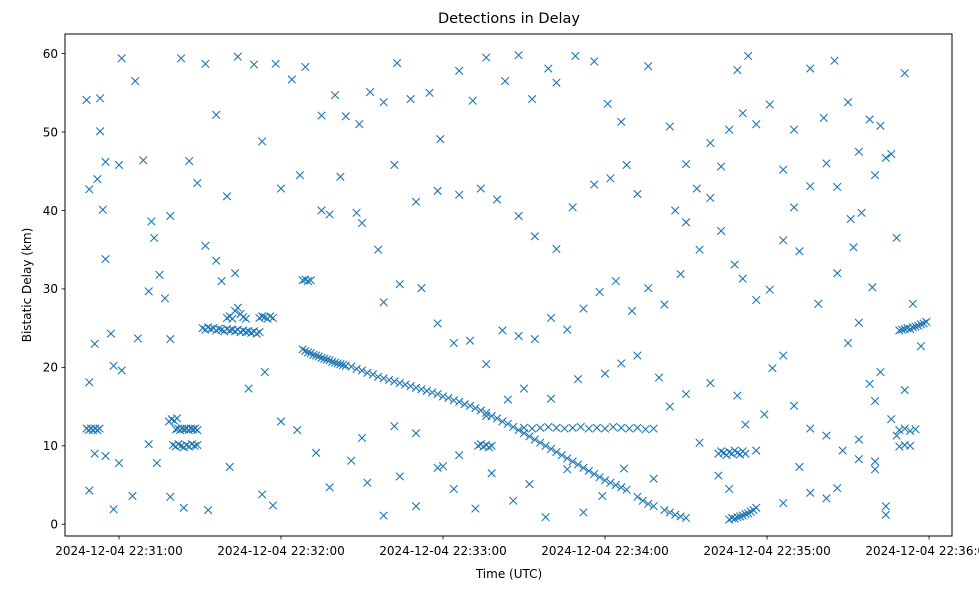 This screenshot has height=590, width=979. I want to click on x-tick-label: 2024-12-04 22:33:00, so click(442, 551).